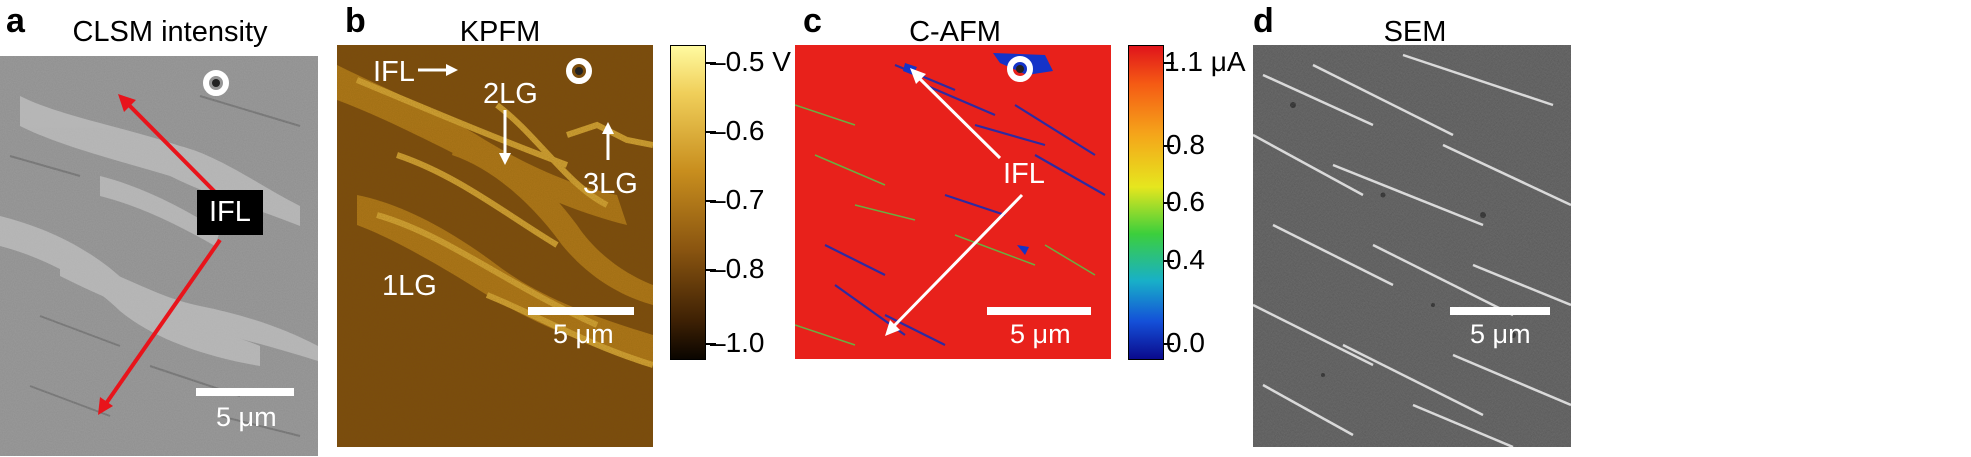 Image resolution: width=1971 pixels, height=457 pixels. I want to click on panel-c-colorbar-label-4: 0.4, so click(1185, 259).